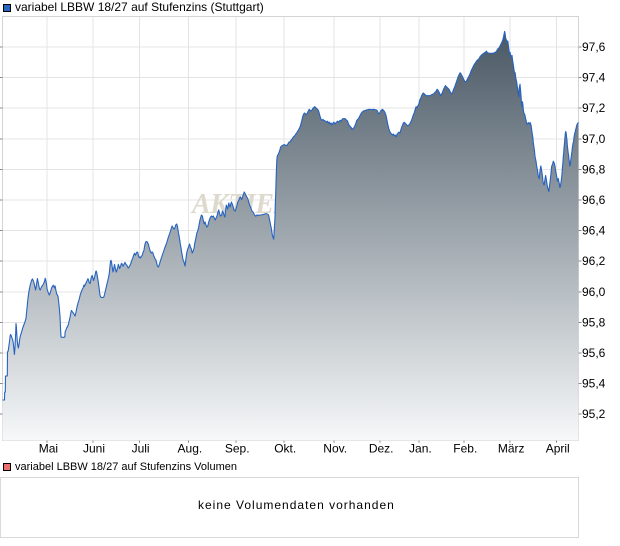  Describe the element at coordinates (141, 449) in the screenshot. I see `svg-text: Juli` at that location.